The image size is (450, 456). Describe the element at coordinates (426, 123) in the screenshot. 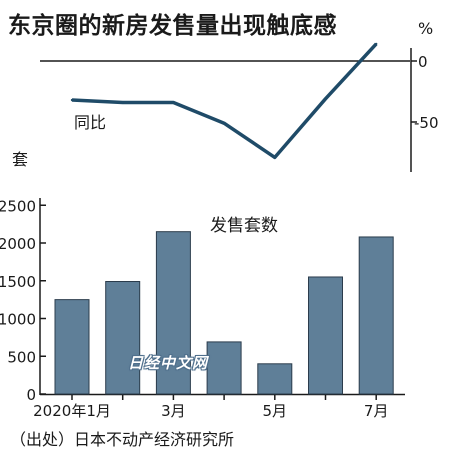

I see `line-y-tick-label: -50` at that location.